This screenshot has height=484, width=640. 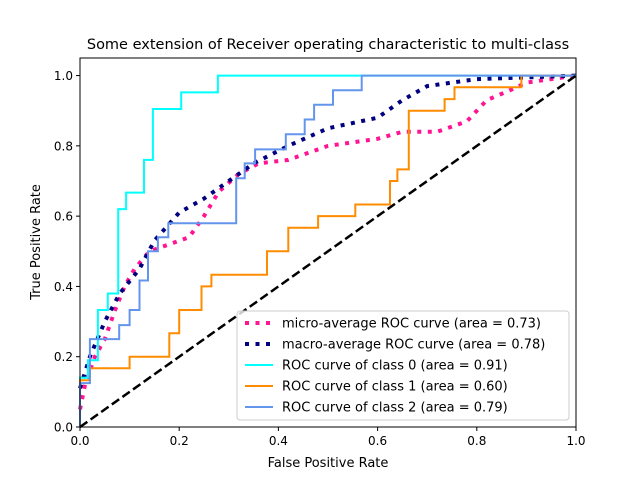 What do you see at coordinates (413, 345) in the screenshot?
I see `legend-label: macro-average ROC curve (area = 0.78)` at bounding box center [413, 345].